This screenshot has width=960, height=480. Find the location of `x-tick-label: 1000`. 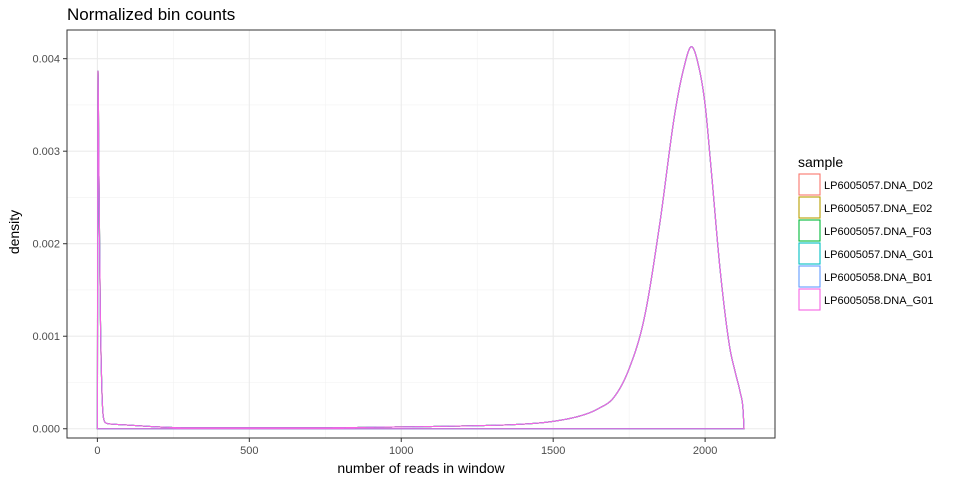

x-tick-label: 1000 is located at coordinates (401, 451).